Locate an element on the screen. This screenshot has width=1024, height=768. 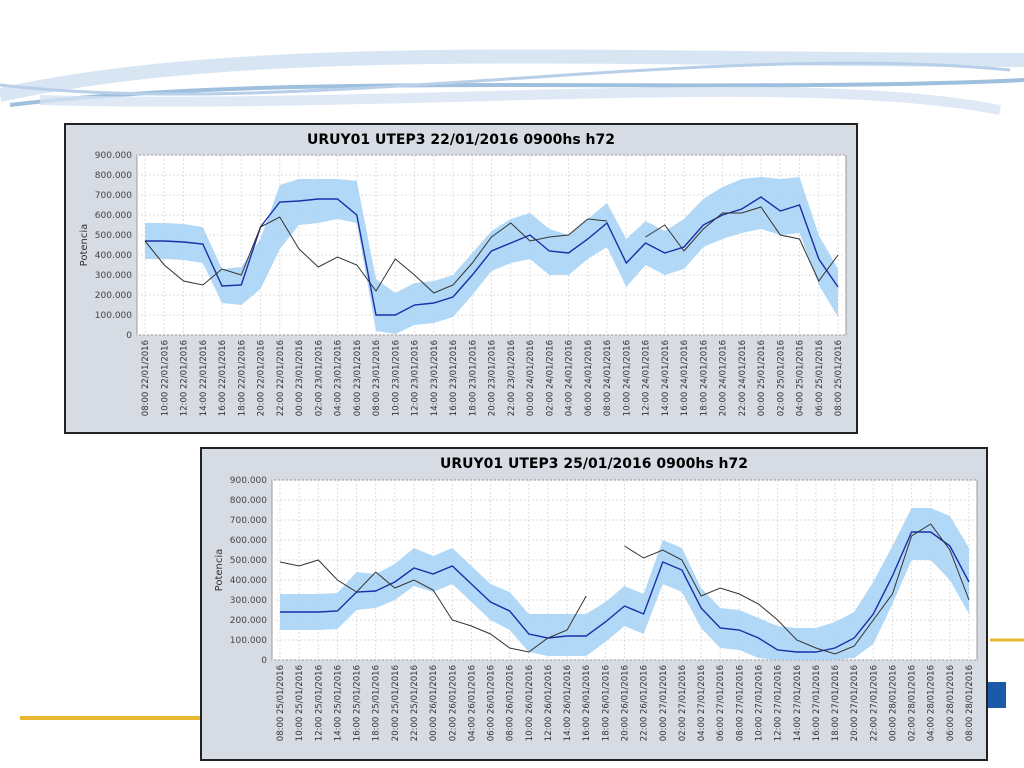
x-tick-label: 16:00 25/01/2016 is located at coordinates (358, 703).